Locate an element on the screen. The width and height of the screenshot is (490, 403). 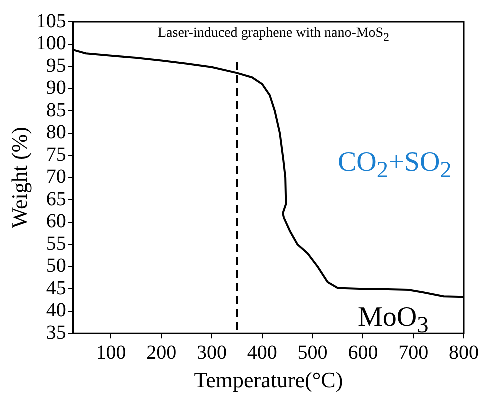
y-tick-label: 60 is located at coordinates (56, 221).